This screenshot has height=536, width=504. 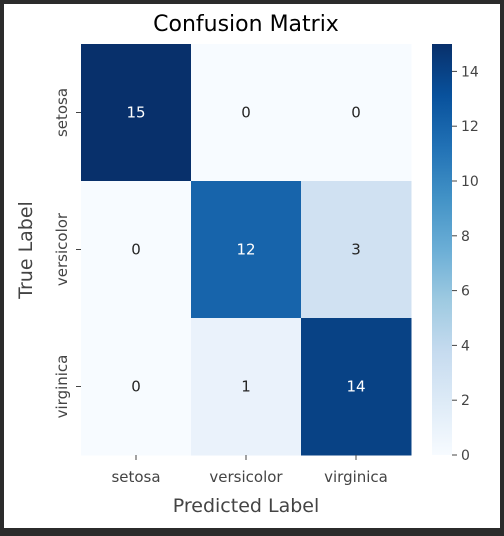 I want to click on cell-value-label: 3, so click(x=356, y=250).